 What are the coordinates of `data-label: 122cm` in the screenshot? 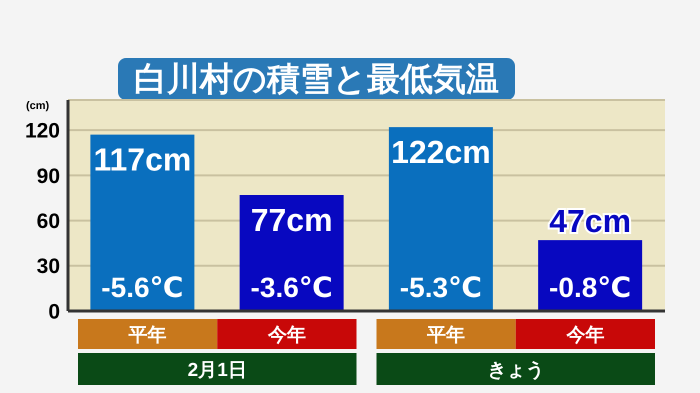 It's located at (441, 152).